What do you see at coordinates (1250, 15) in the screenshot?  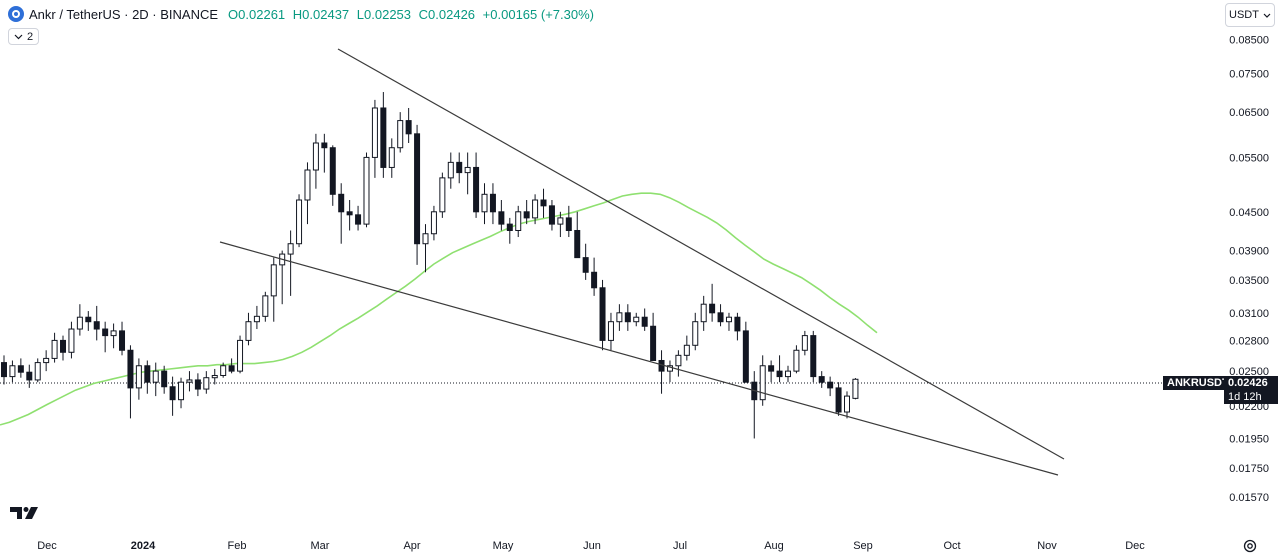 I see `currency-select: USDT` at bounding box center [1250, 15].